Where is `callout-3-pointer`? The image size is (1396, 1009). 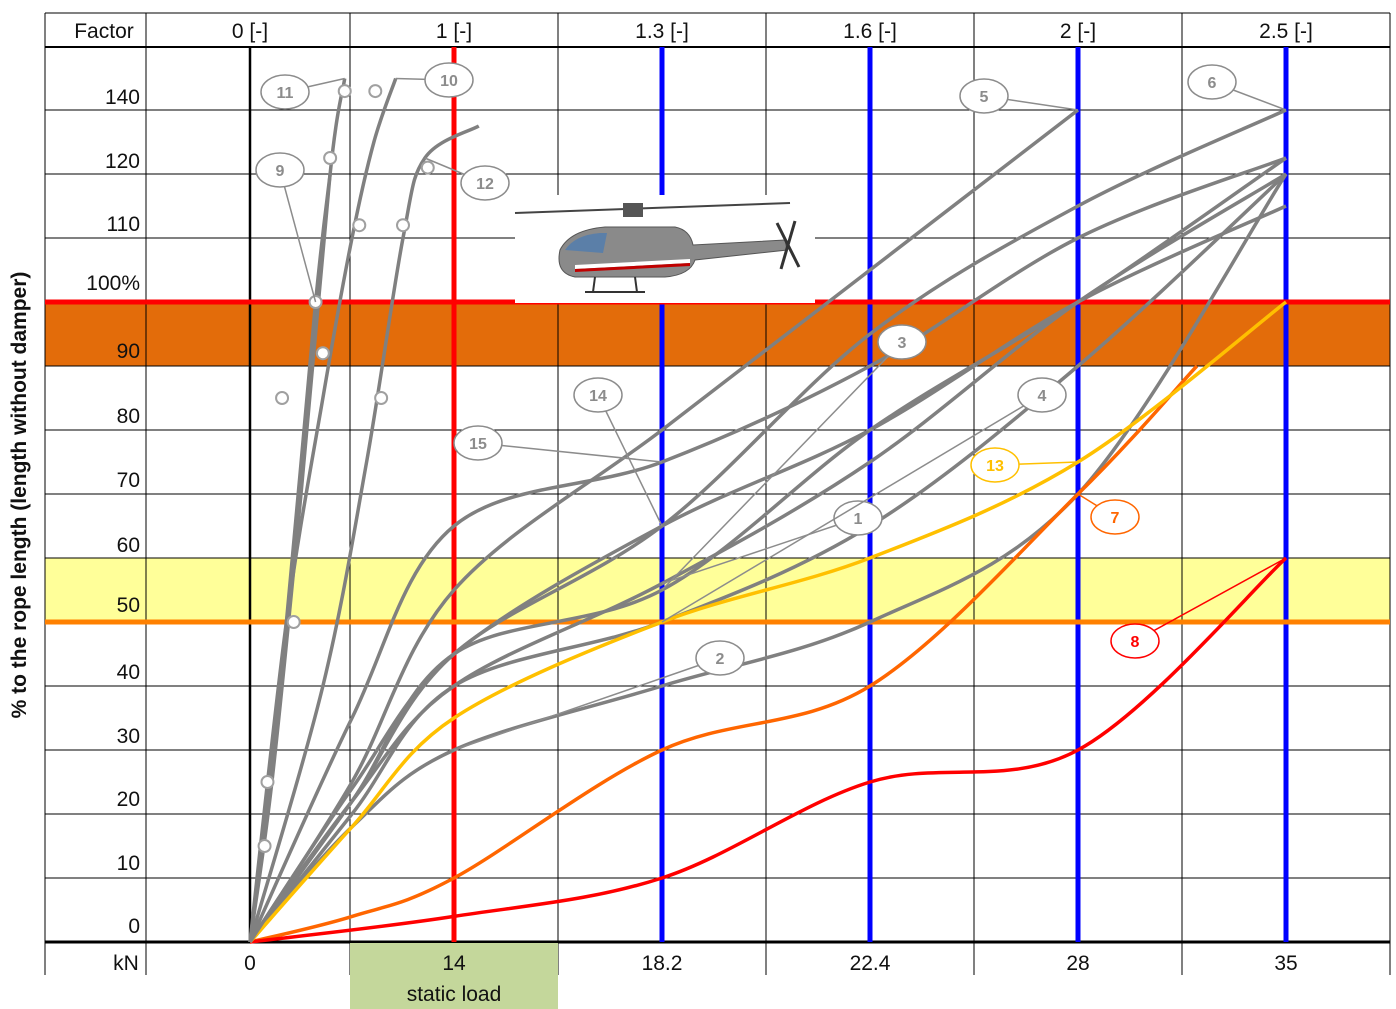
callout-3-pointer is located at coordinates (782, 466).